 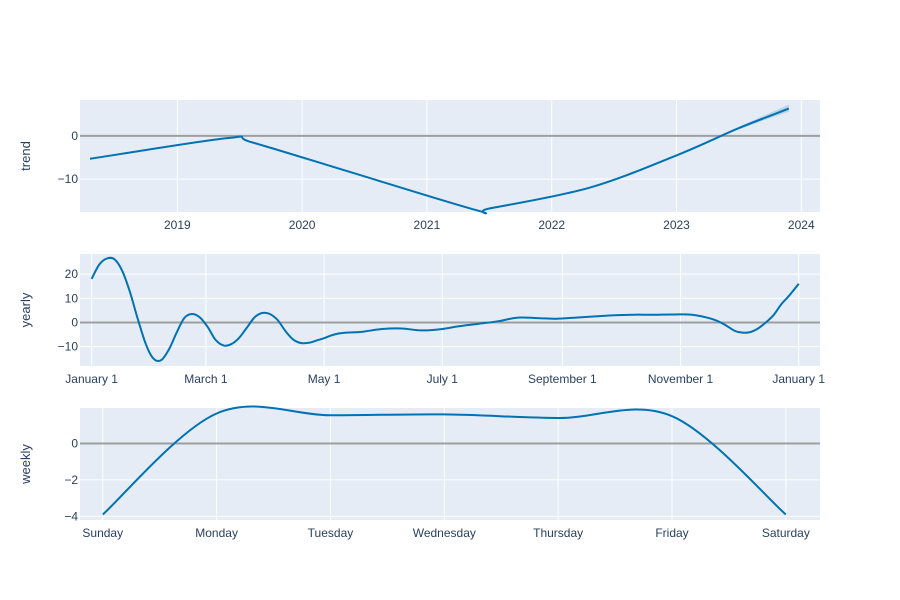 What do you see at coordinates (25, 156) in the screenshot?
I see `y-axis-label: trend` at bounding box center [25, 156].